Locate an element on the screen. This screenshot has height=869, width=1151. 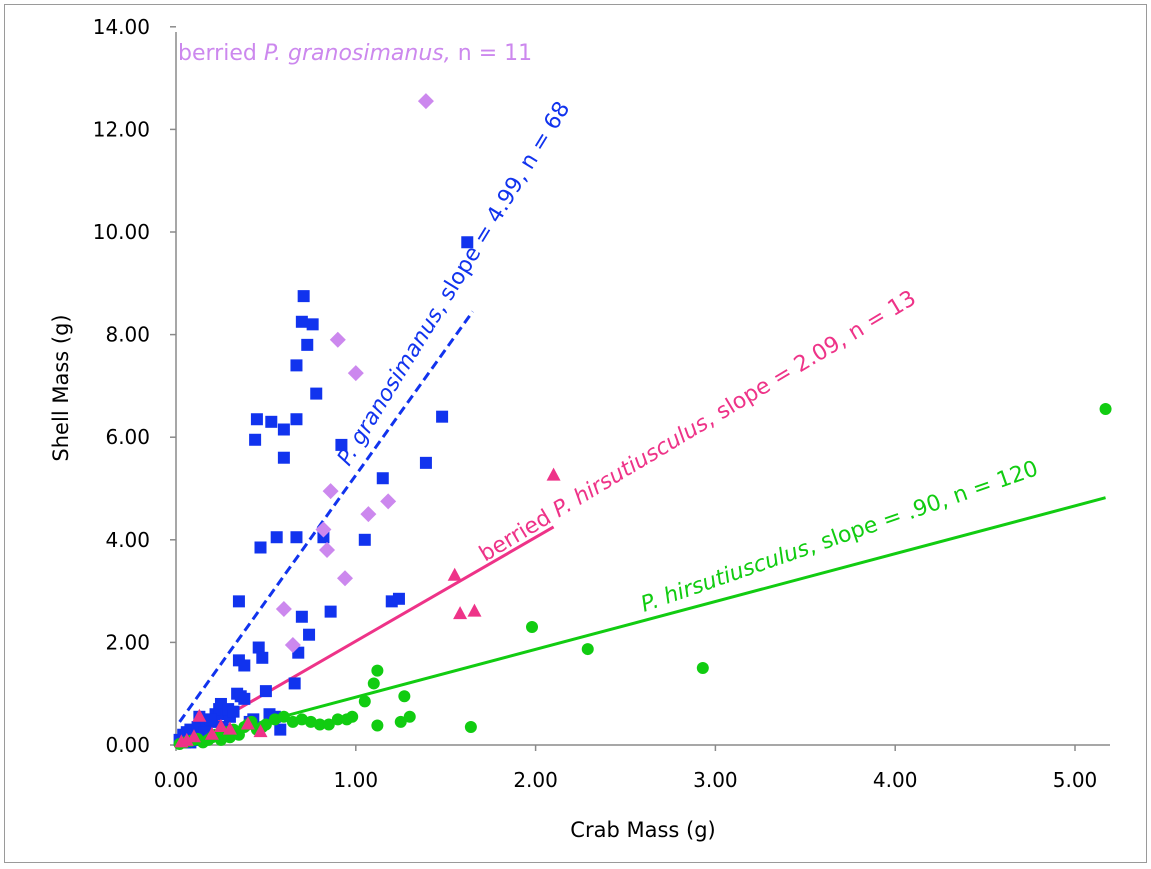
y-tick-label: 10.00 is located at coordinates (121, 232).